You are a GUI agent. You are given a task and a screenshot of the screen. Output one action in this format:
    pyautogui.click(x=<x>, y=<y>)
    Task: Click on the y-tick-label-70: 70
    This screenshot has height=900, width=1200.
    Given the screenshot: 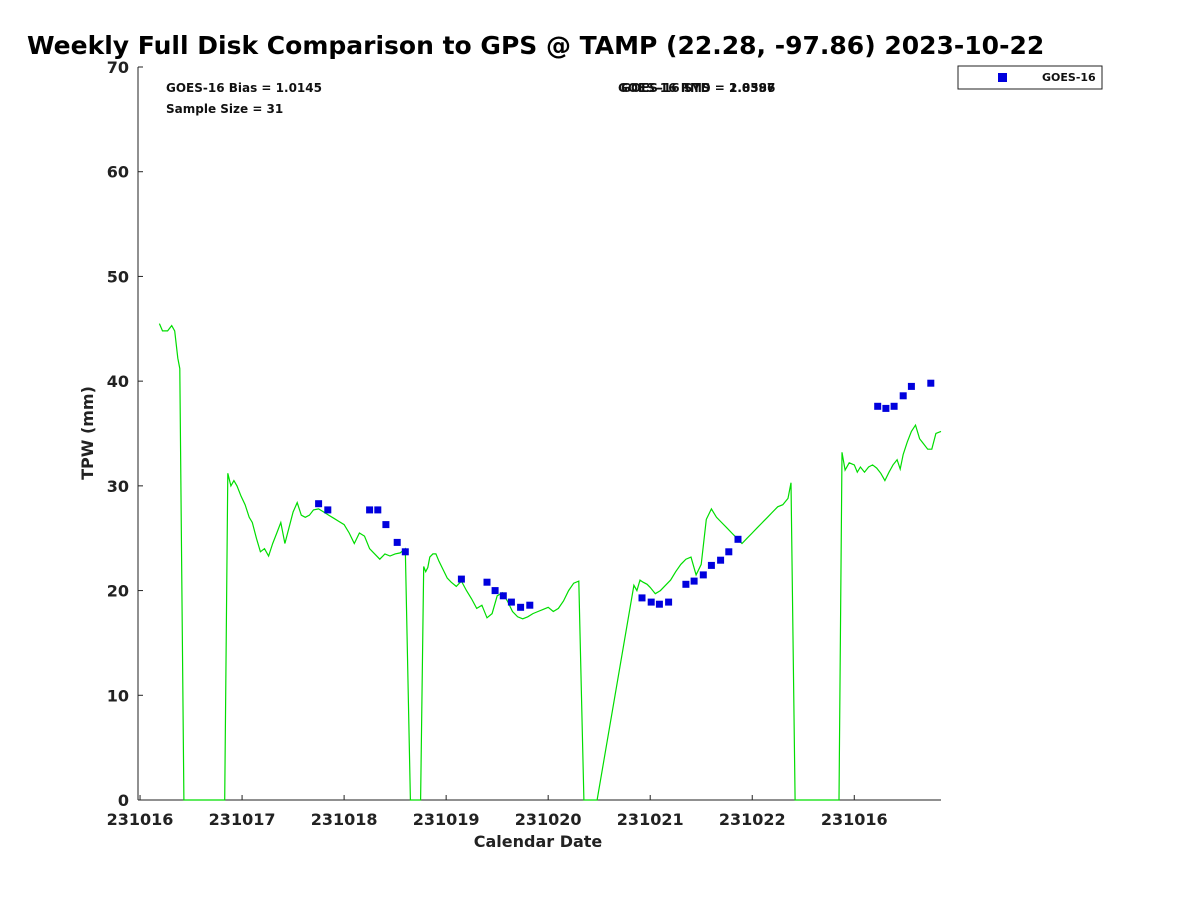 What is the action you would take?
    pyautogui.click(x=118, y=67)
    